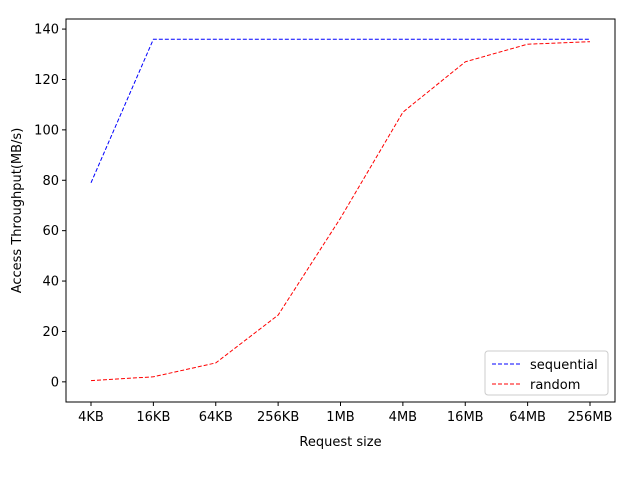 The height and width of the screenshot is (480, 640). Describe the element at coordinates (46, 30) in the screenshot. I see `y-tick-label: 140` at that location.